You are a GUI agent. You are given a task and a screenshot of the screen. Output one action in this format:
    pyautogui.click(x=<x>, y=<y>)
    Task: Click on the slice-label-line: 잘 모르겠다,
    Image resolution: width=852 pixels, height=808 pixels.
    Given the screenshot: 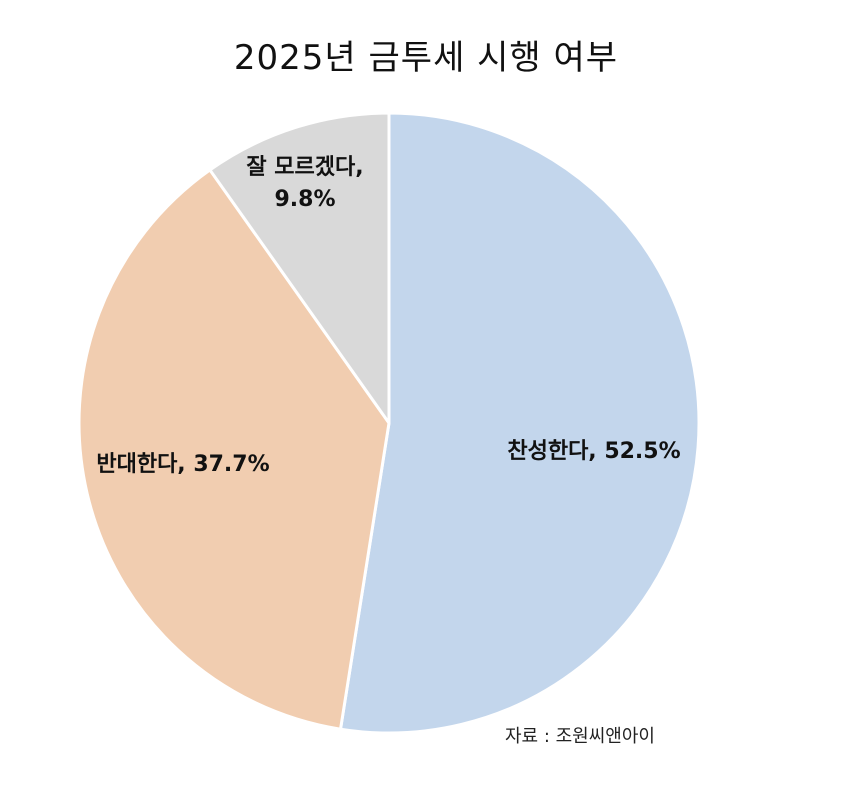 What is the action you would take?
    pyautogui.click(x=304, y=167)
    